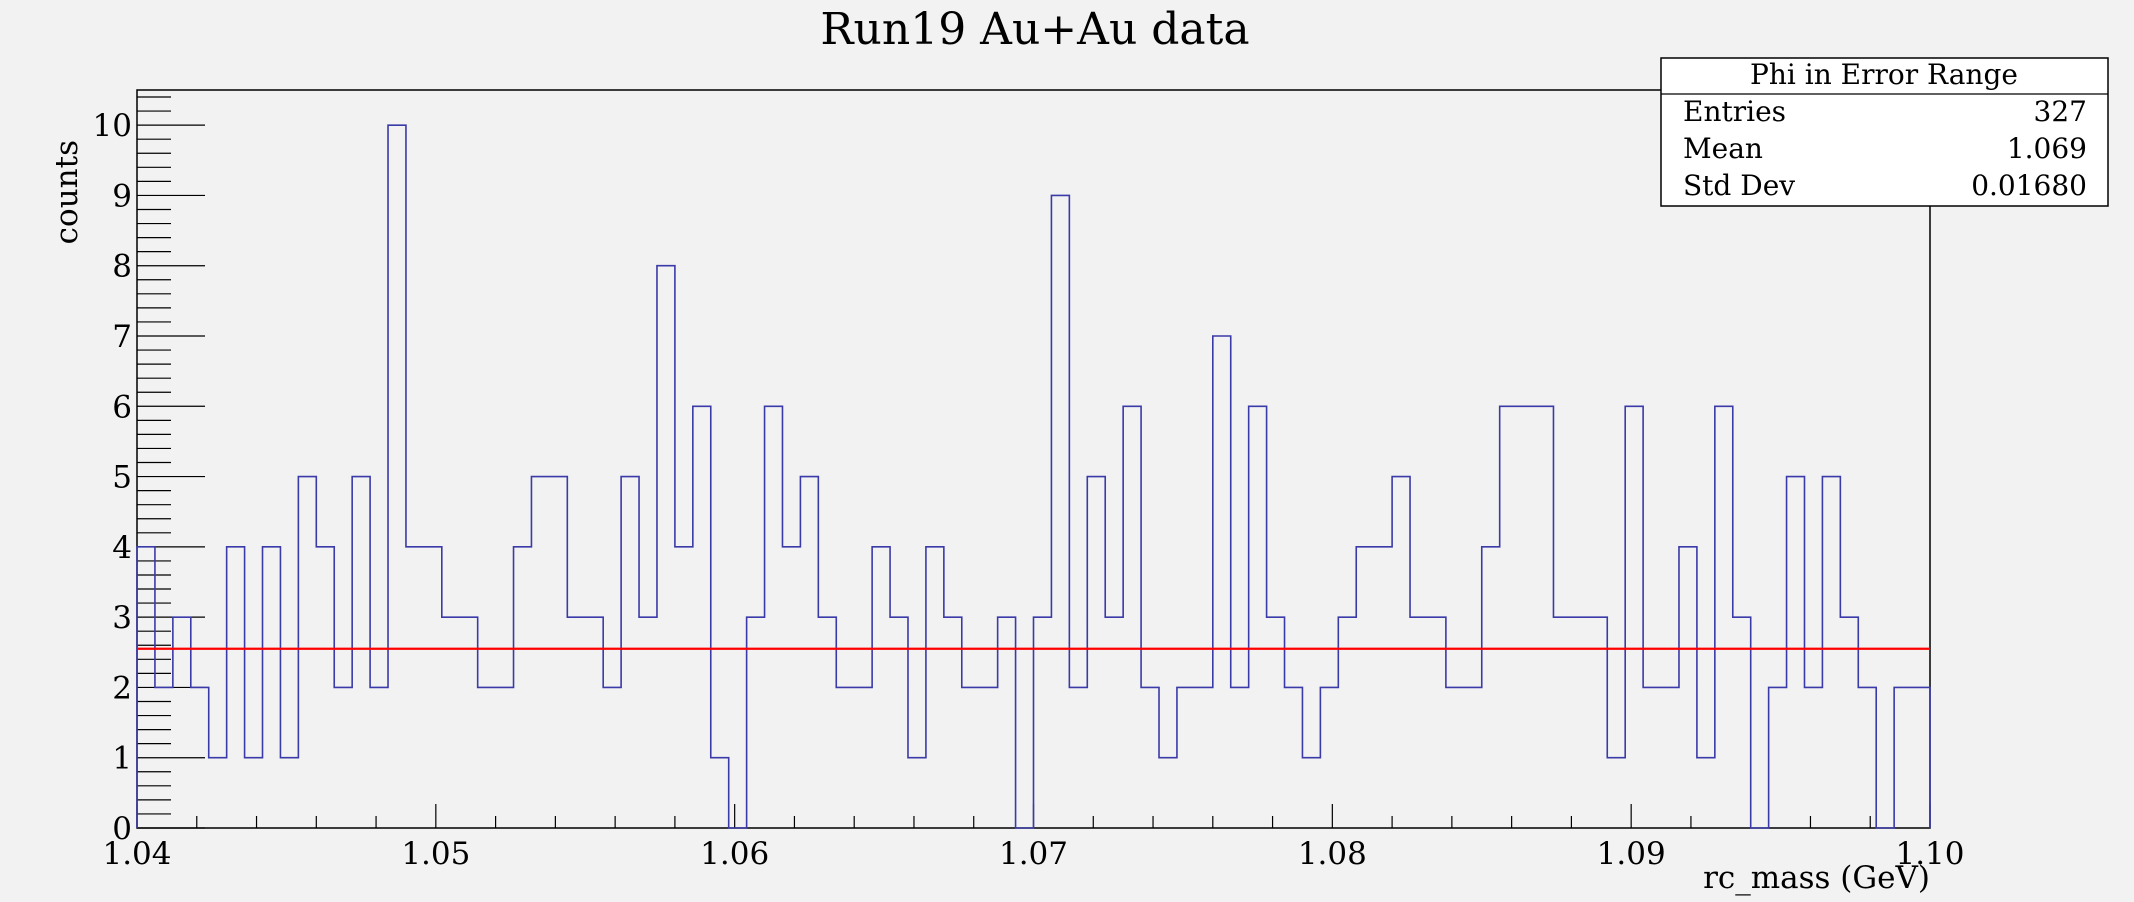 The height and width of the screenshot is (902, 2134). What do you see at coordinates (122, 618) in the screenshot?
I see `y-tick-label: 3` at bounding box center [122, 618].